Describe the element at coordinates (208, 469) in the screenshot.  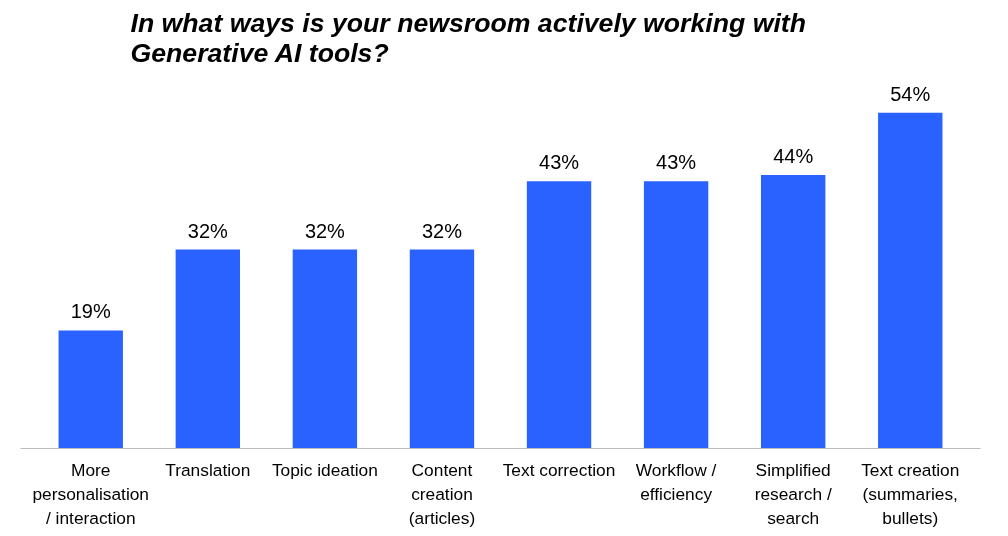
I see `x-tick-label: Translation` at that location.